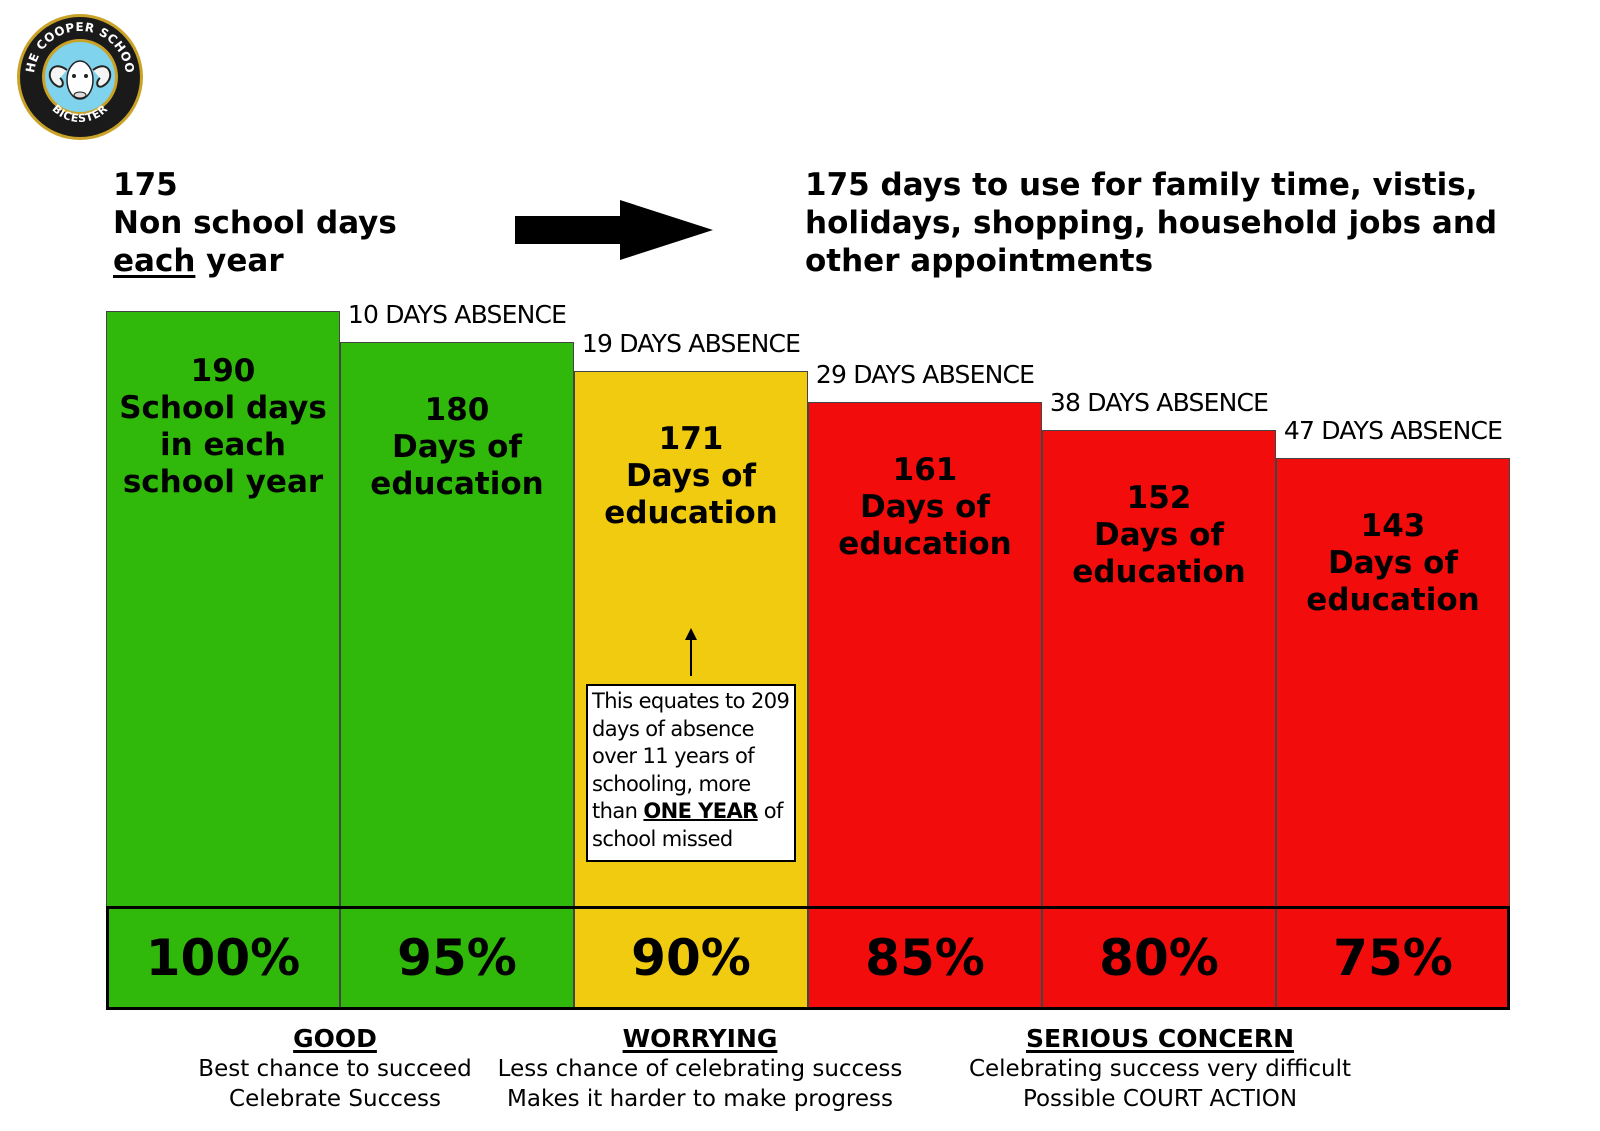 This screenshot has height=1131, width=1600. I want to click on bar-label-line: school year, so click(223, 482).